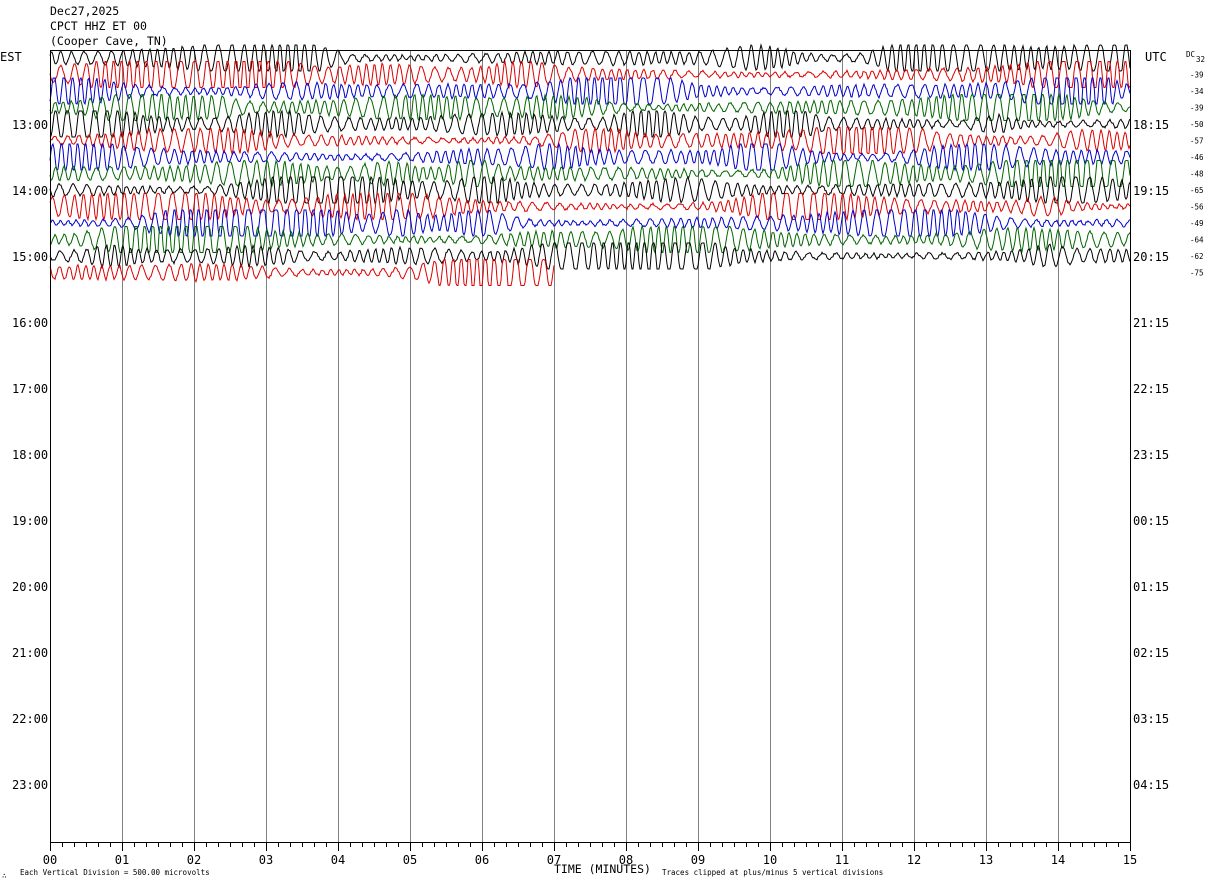 The image size is (1210, 886). I want to click on x-tick-label: 02, so click(194, 860).